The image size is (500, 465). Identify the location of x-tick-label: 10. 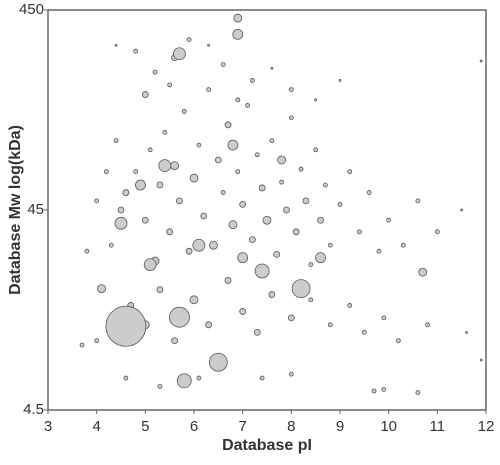
(388, 426).